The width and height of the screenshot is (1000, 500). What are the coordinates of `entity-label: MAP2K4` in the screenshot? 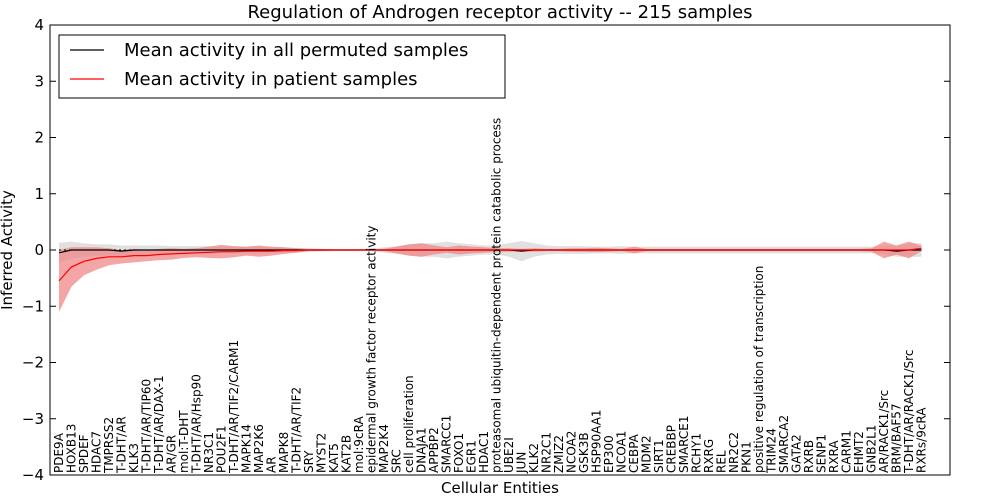 It's located at (384, 448).